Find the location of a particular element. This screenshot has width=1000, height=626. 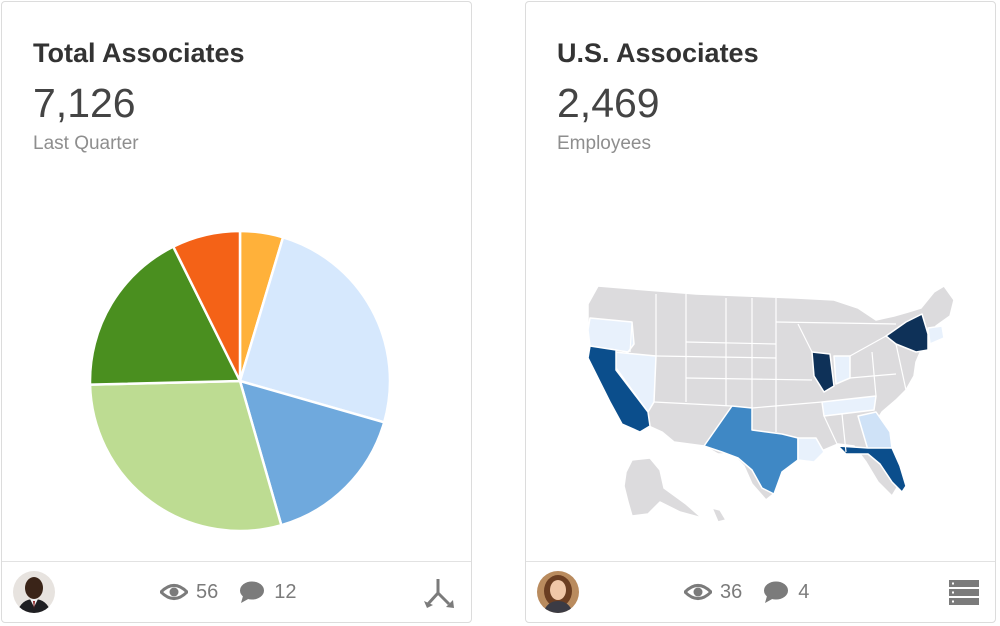

split-arrows-icon is located at coordinates (440, 593).